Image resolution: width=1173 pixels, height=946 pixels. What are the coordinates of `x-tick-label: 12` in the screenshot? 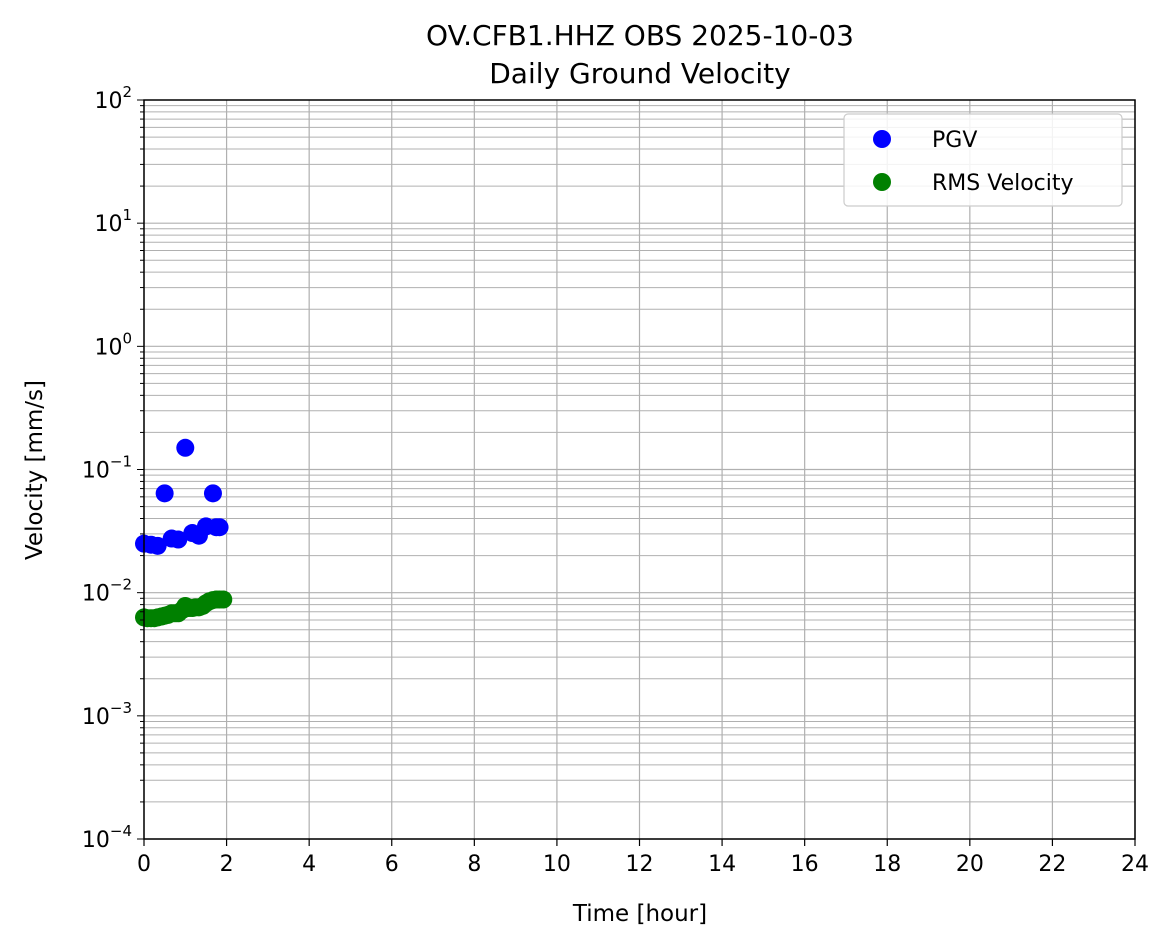 It's located at (640, 864).